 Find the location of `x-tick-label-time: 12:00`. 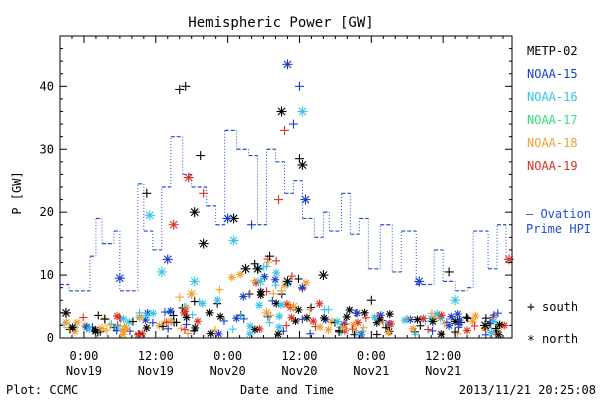

x-tick-label-time: 12:00 is located at coordinates (299, 356).